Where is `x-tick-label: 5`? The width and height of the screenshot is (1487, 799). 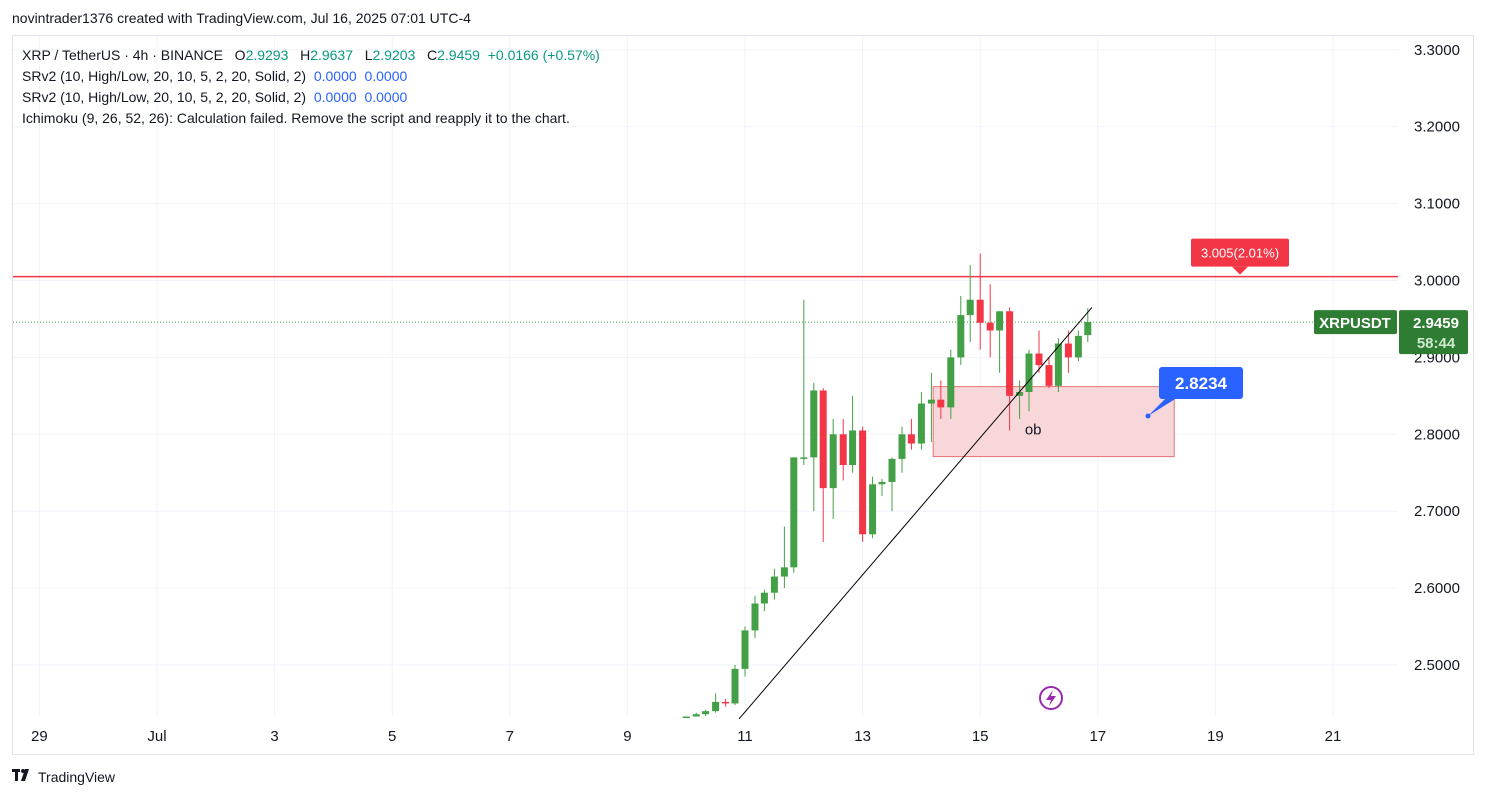 x-tick-label: 5 is located at coordinates (392, 736).